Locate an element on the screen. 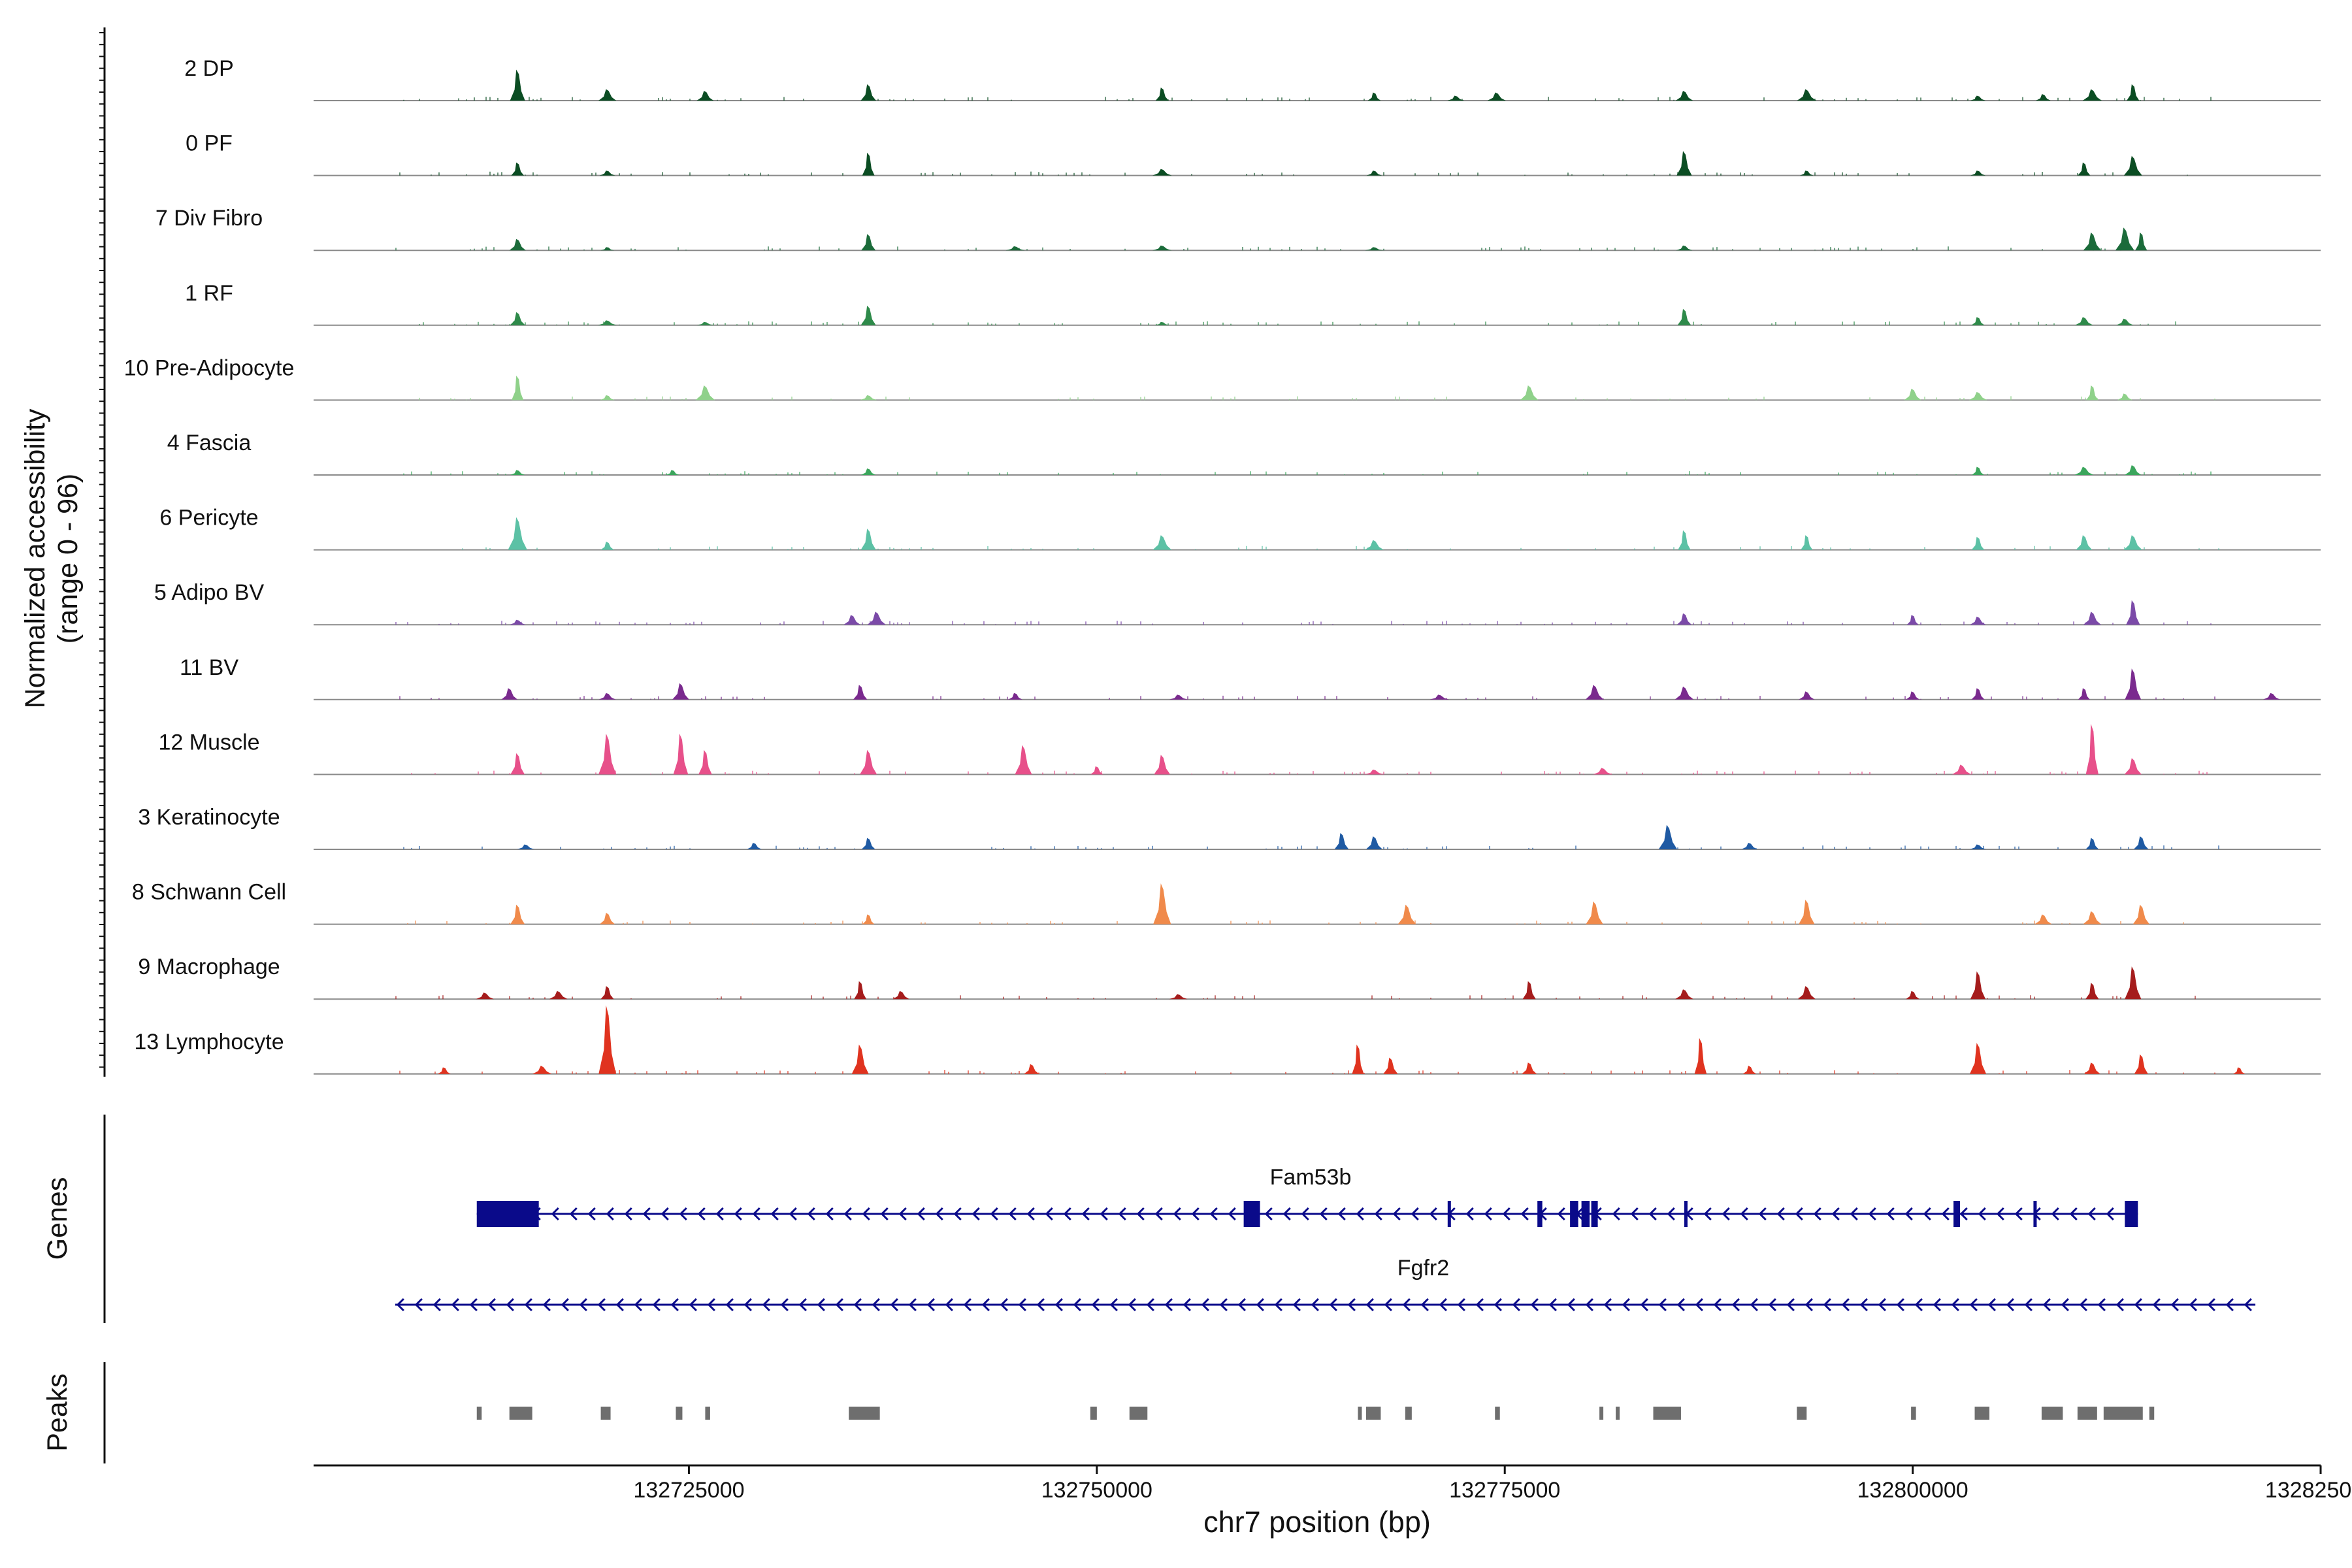 The image size is (2352, 1568). peaks-panel-label: Peaks is located at coordinates (57, 1412).